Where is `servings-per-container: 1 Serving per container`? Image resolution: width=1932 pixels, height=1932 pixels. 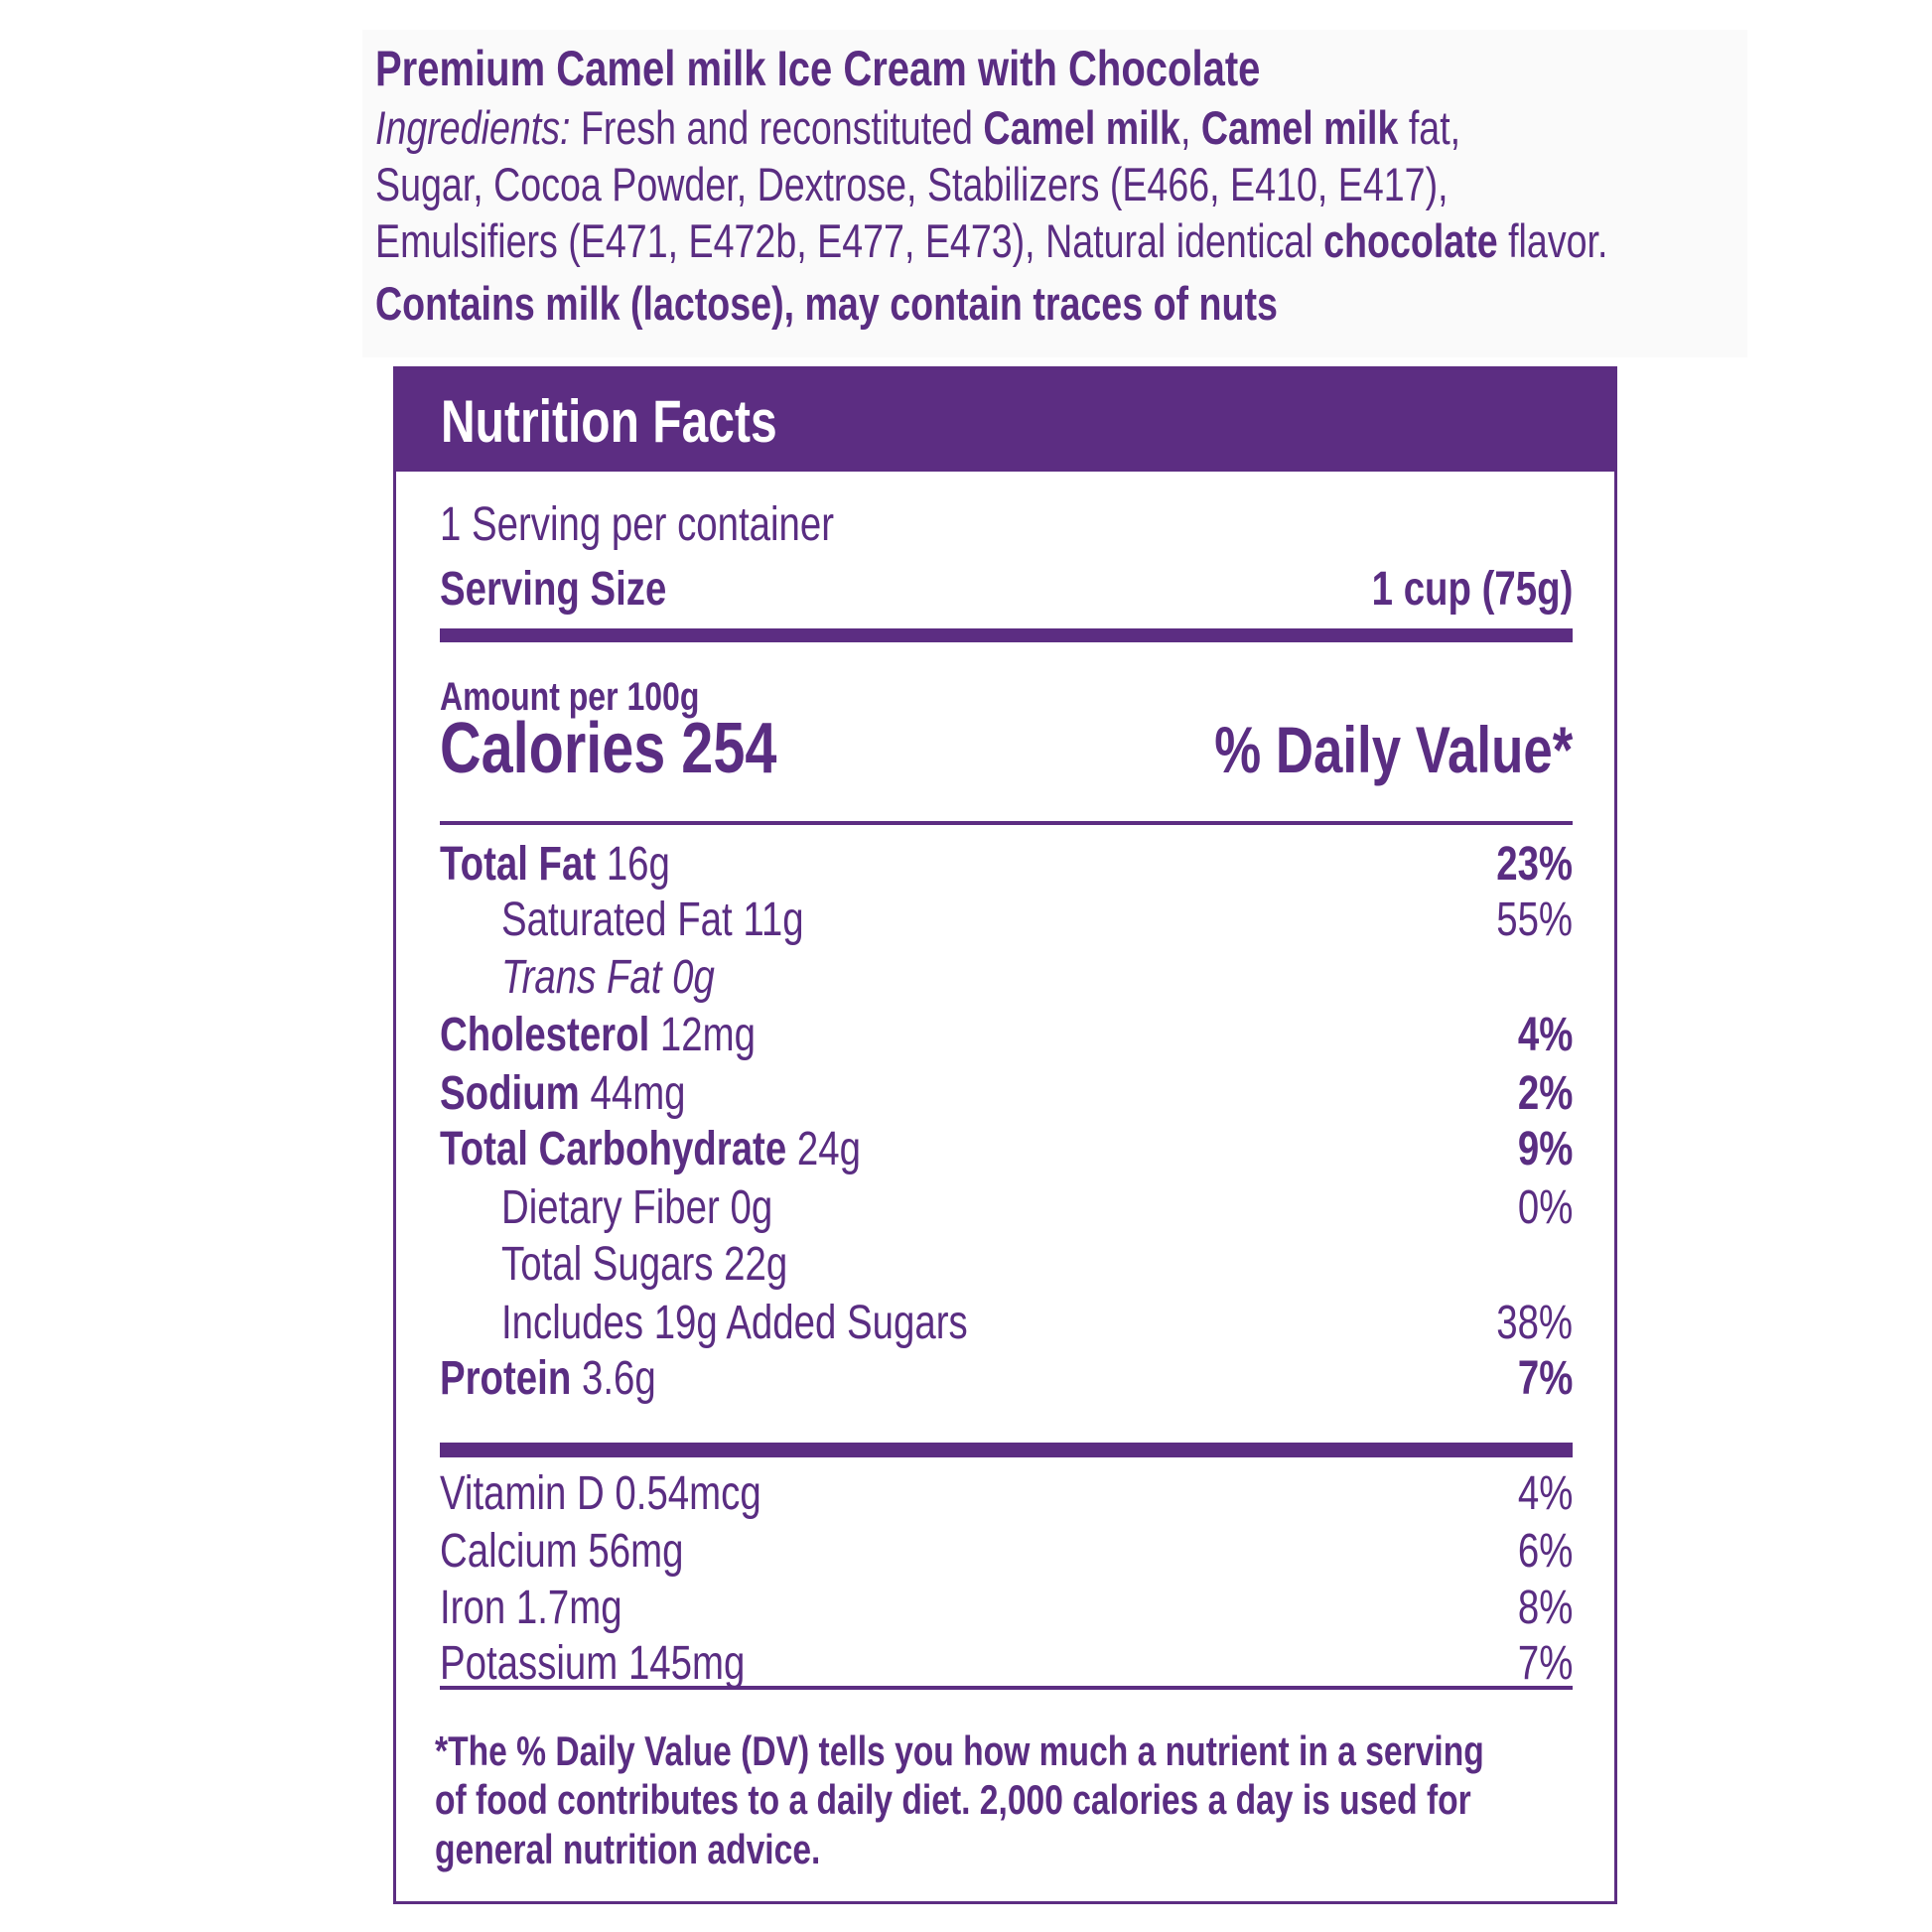 servings-per-container: 1 Serving per container is located at coordinates (638, 524).